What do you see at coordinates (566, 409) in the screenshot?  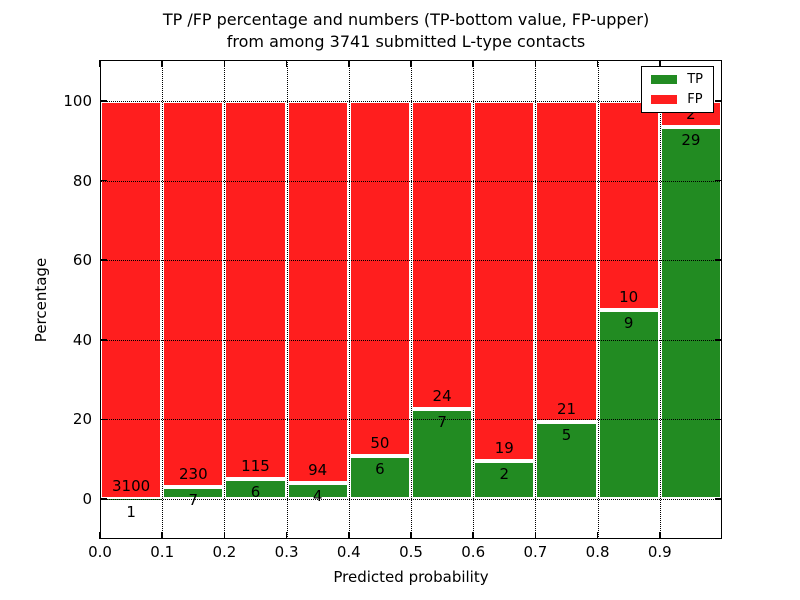 I see `fp-count-label: 21` at bounding box center [566, 409].